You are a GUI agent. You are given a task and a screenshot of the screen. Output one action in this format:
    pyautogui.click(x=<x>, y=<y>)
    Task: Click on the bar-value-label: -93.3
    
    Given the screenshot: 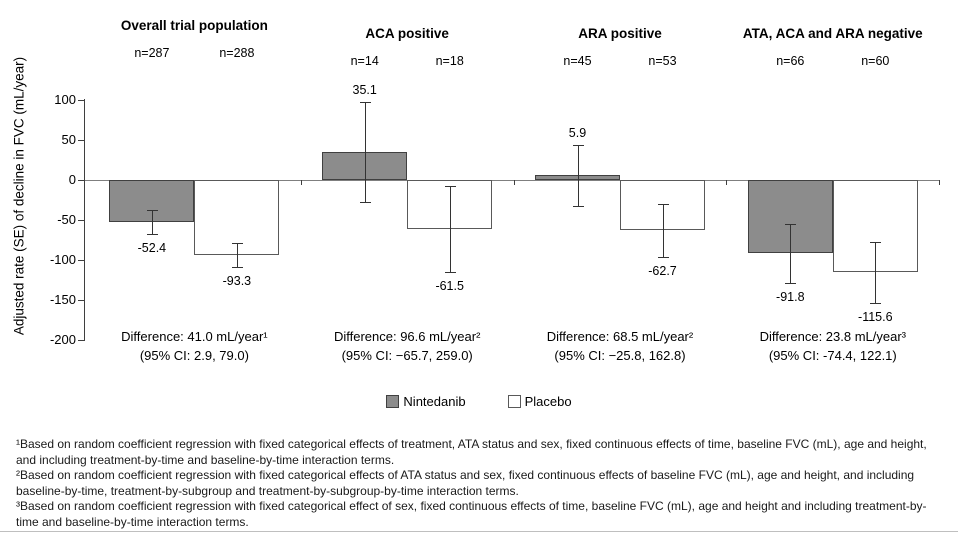 What is the action you would take?
    pyautogui.click(x=237, y=280)
    